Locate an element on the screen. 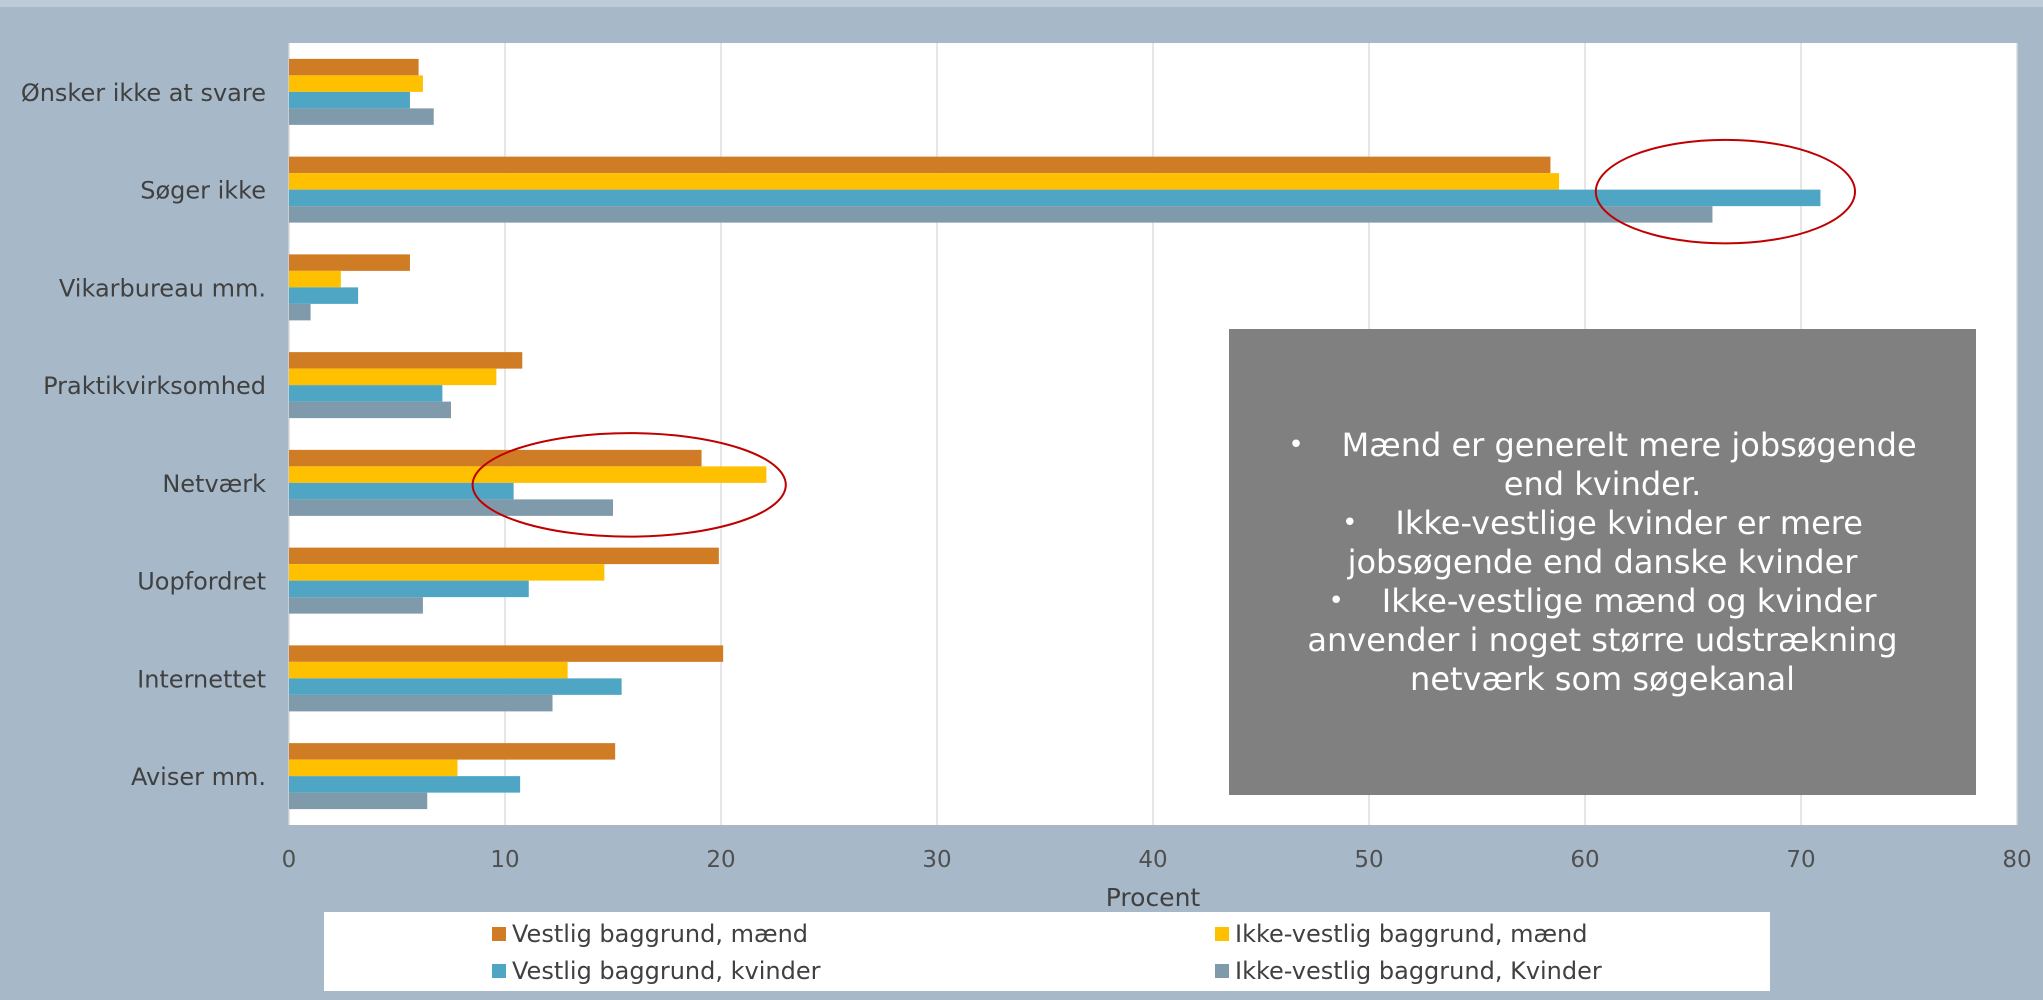  category-label: Uopfordret is located at coordinates (201, 582).